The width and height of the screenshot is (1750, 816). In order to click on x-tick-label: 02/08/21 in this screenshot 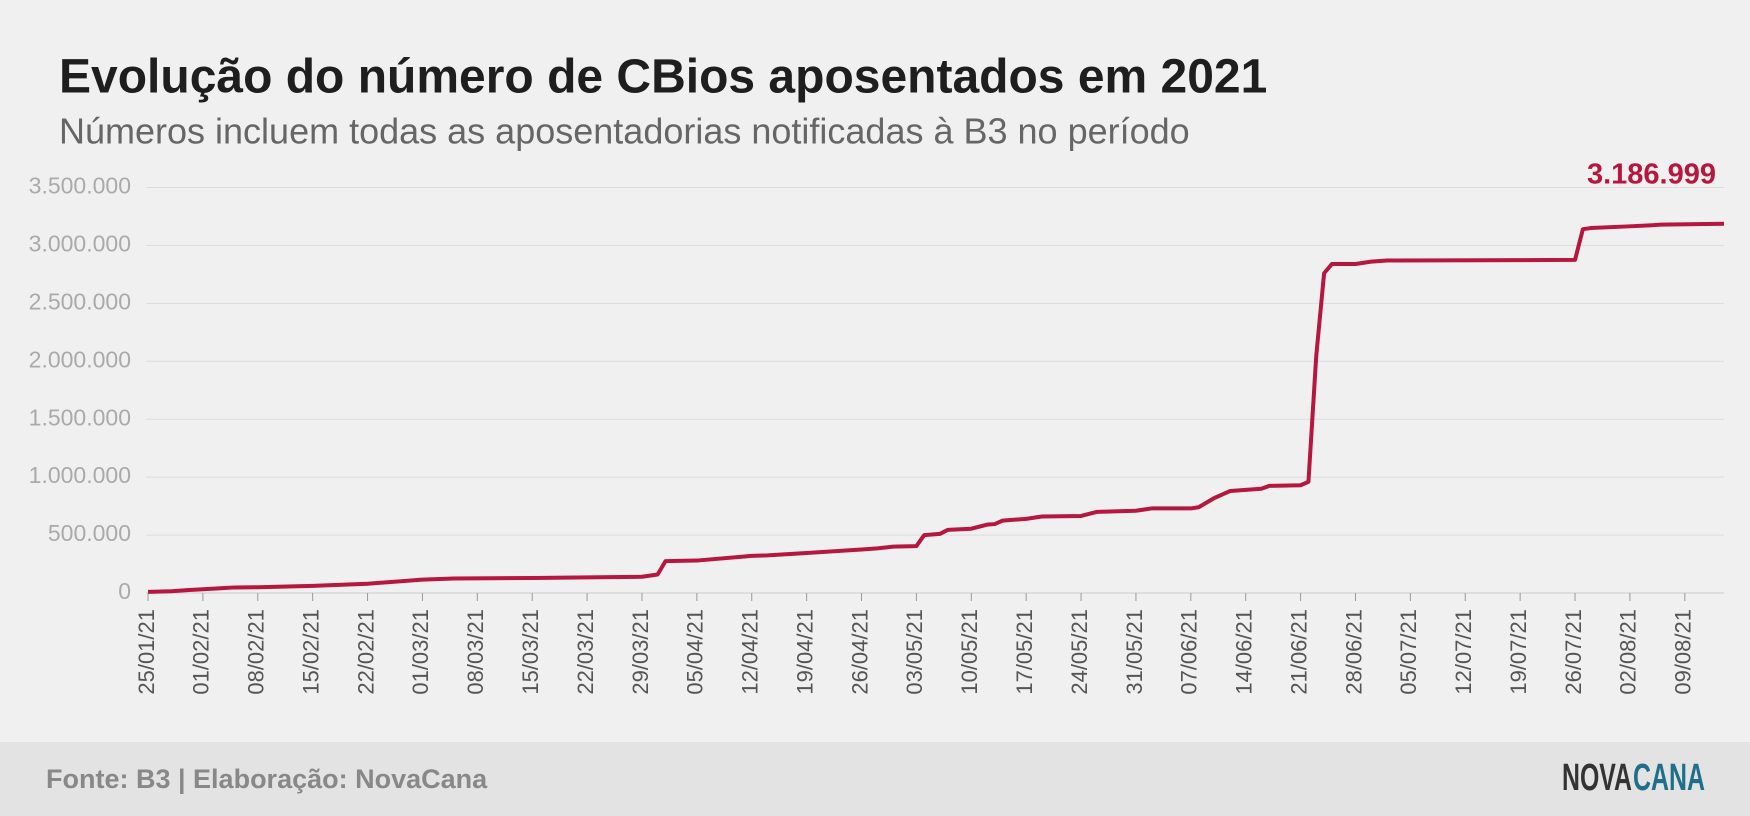, I will do `click(1628, 652)`.